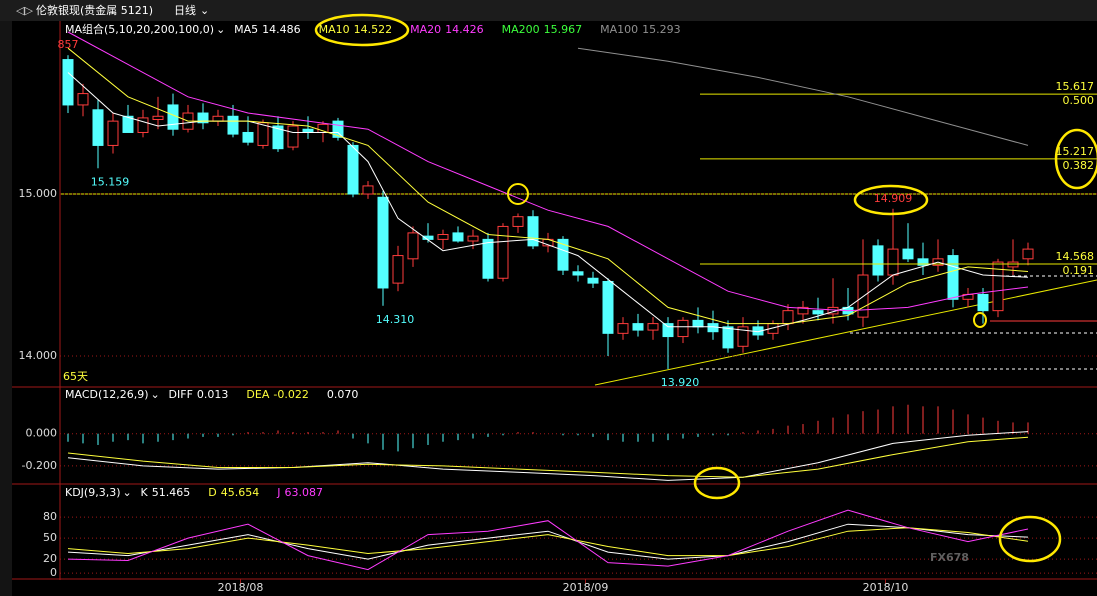 Image resolution: width=1097 pixels, height=596 pixels. What do you see at coordinates (1079, 100) in the screenshot?
I see `fib-ratio: 0.500` at bounding box center [1079, 100].